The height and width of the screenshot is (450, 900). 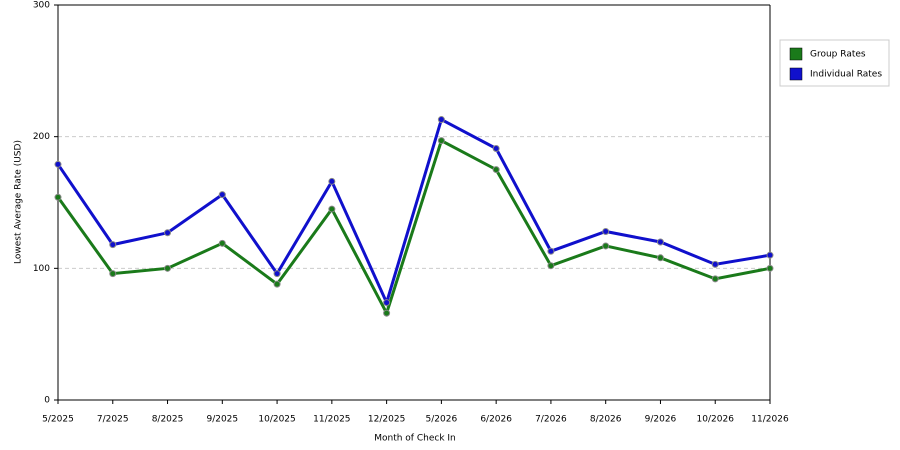 I want to click on x-tick-label: 8/2025, so click(x=168, y=420).